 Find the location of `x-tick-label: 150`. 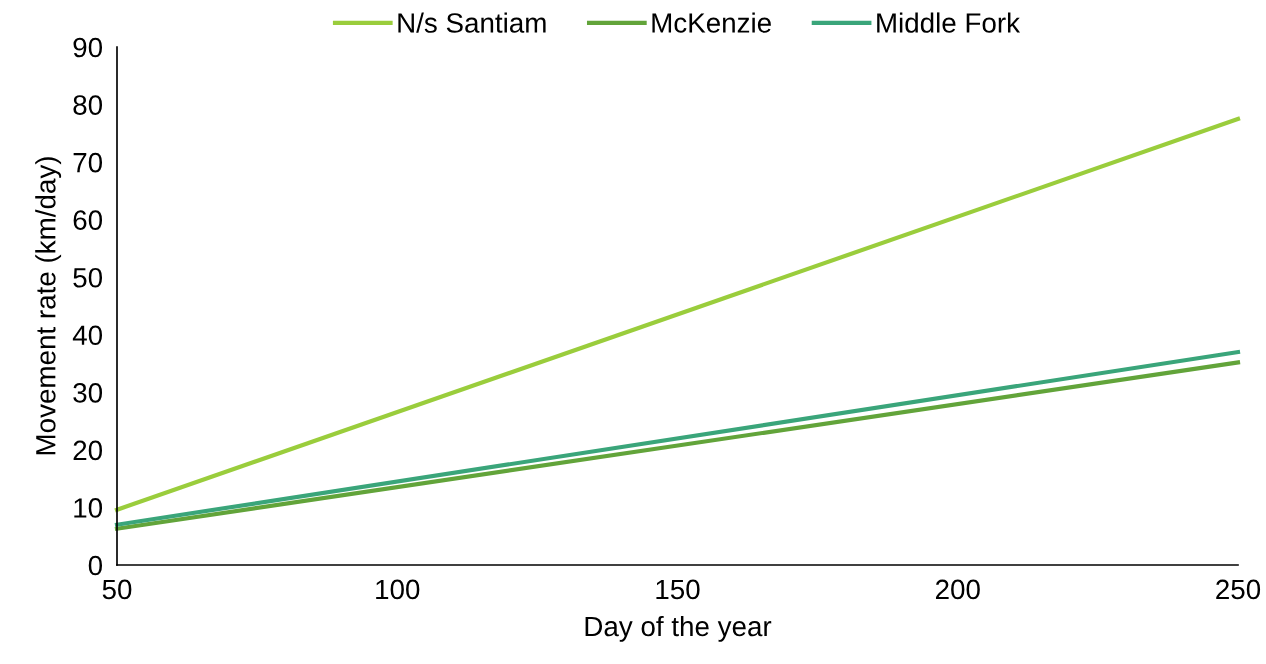

x-tick-label: 150 is located at coordinates (678, 589).